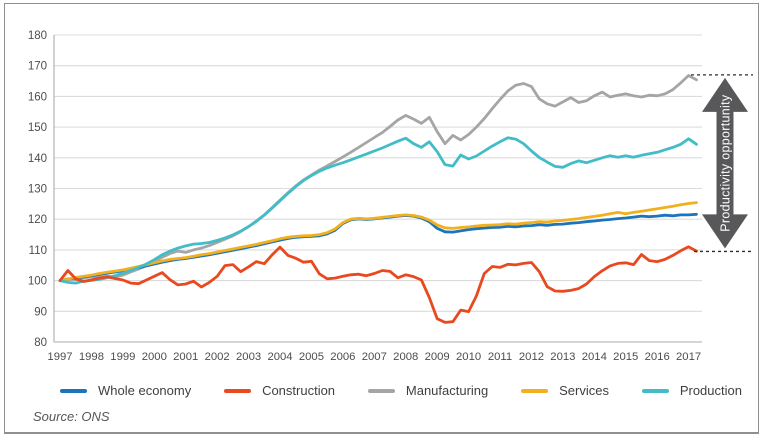  I want to click on svg-text: 2014, so click(594, 357).